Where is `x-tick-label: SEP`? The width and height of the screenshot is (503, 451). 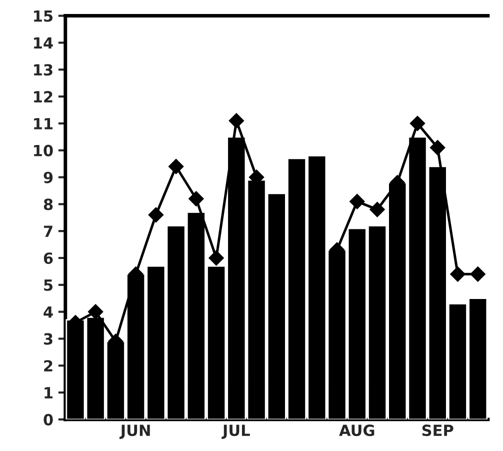
x-tick-label: SEP is located at coordinates (438, 430).